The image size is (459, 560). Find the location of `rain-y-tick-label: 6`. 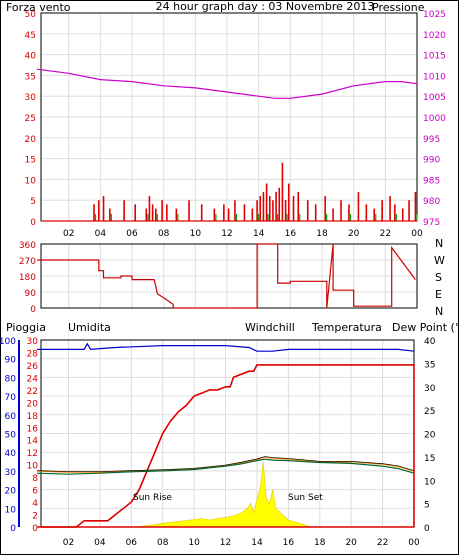

rain-y-tick-label: 6 is located at coordinates (35, 492).